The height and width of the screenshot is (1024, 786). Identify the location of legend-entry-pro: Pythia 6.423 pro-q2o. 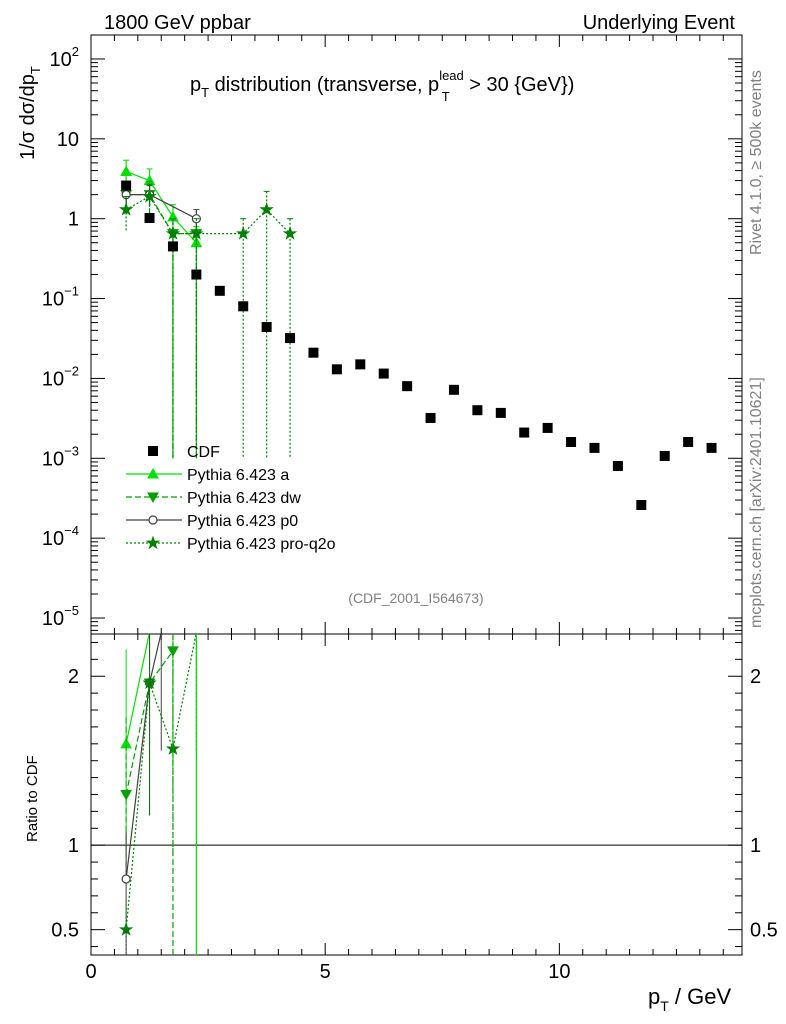
(231, 544).